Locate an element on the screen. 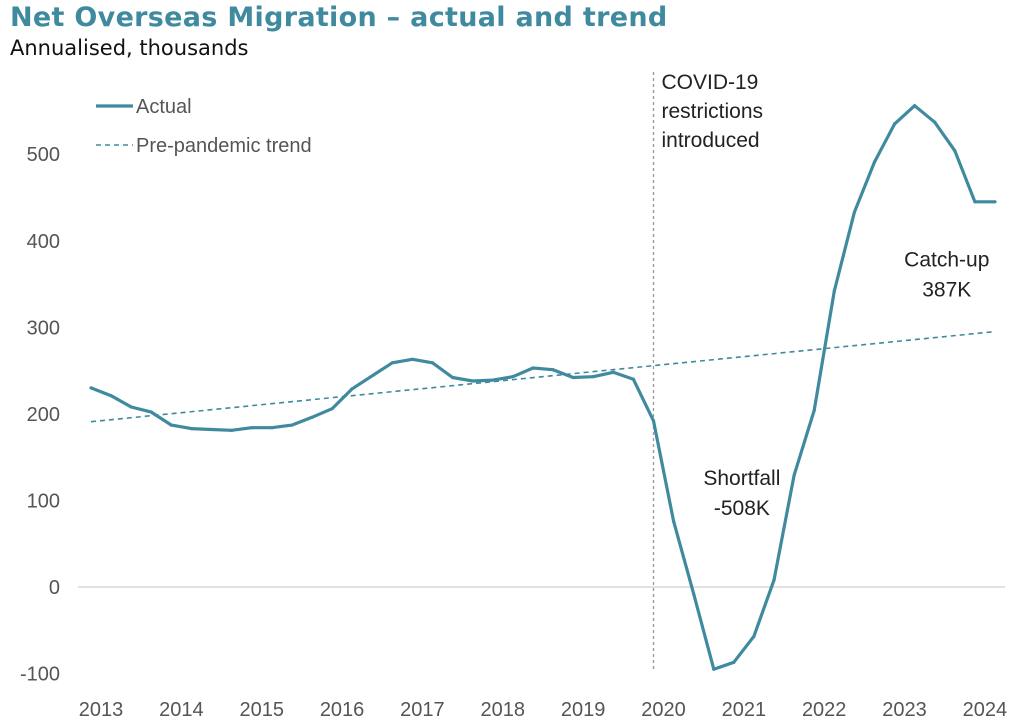  covid-event-label: COVID-19 restrictions introduced is located at coordinates (712, 111).